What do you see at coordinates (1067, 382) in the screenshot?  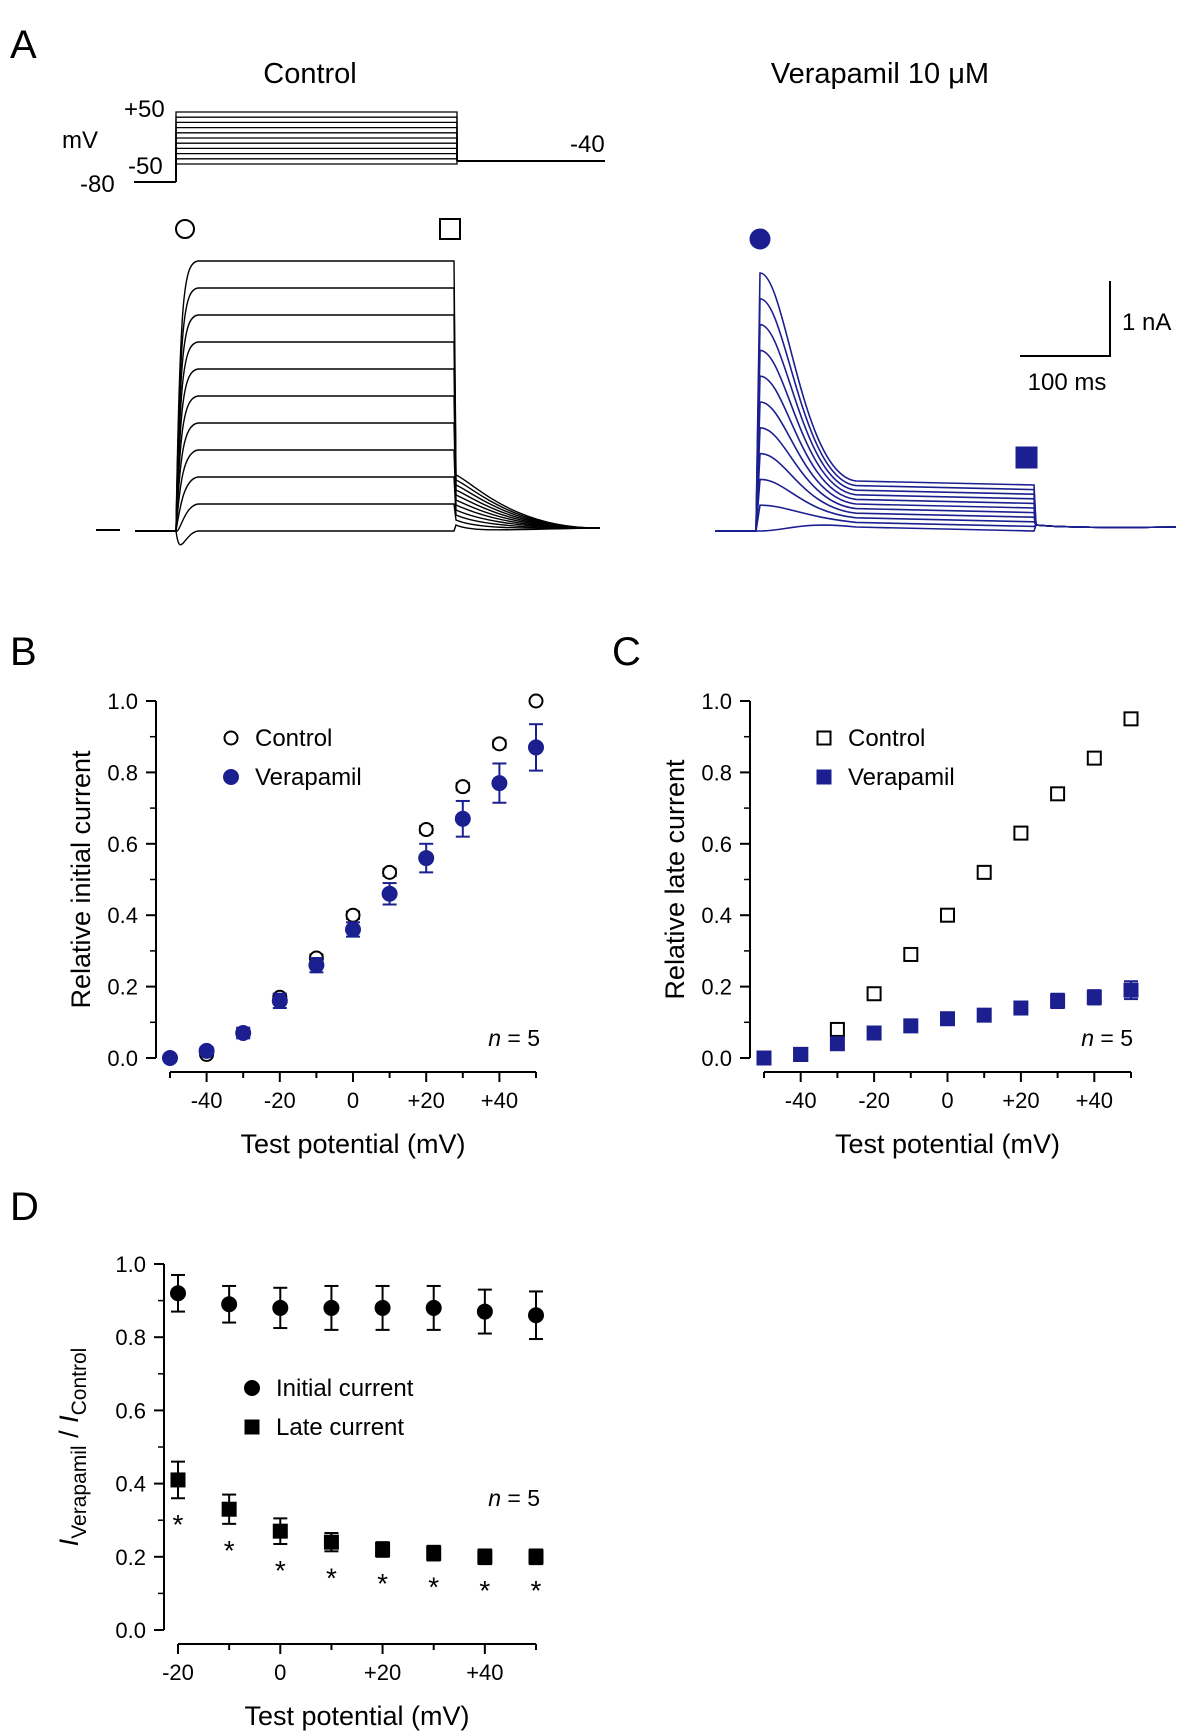 I see `scale-bar-time-label: 100 ms` at bounding box center [1067, 382].